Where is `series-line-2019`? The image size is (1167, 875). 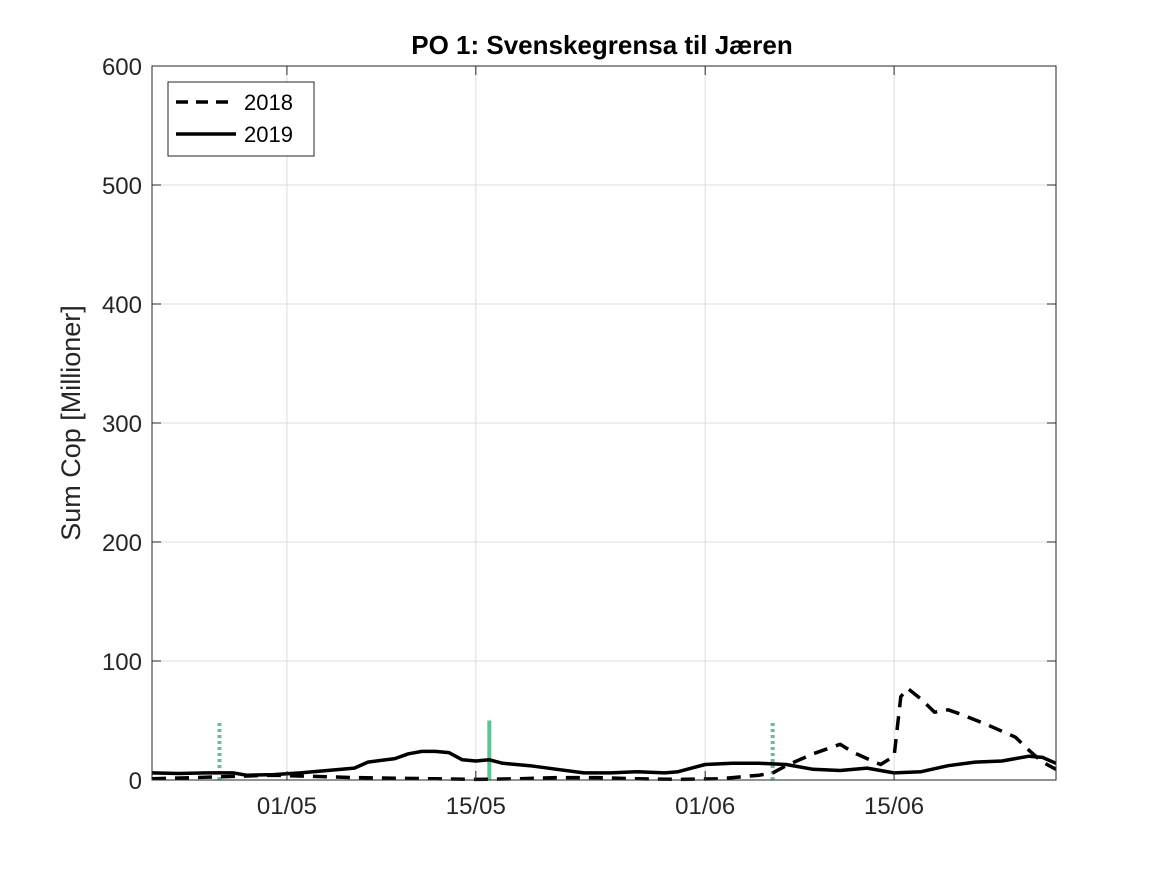
series-line-2019 is located at coordinates (604, 763).